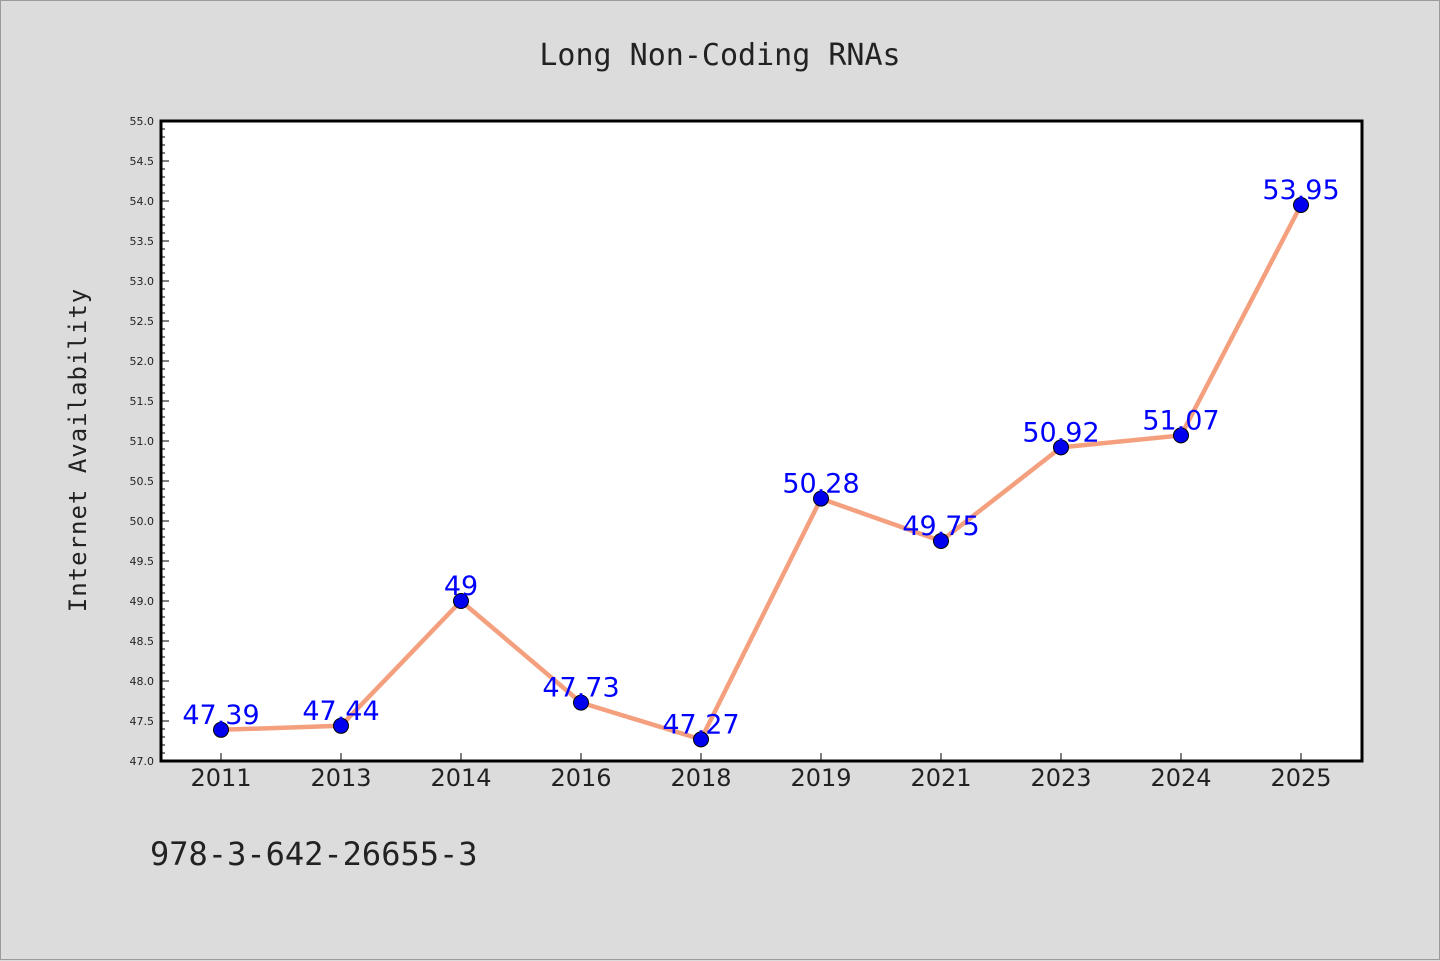 The height and width of the screenshot is (961, 1440). What do you see at coordinates (761, 772) in the screenshot?
I see `x-axis-ticks: 2011 2013 2014 2016 2018 2019 2021 2023 2024 2025` at bounding box center [761, 772].